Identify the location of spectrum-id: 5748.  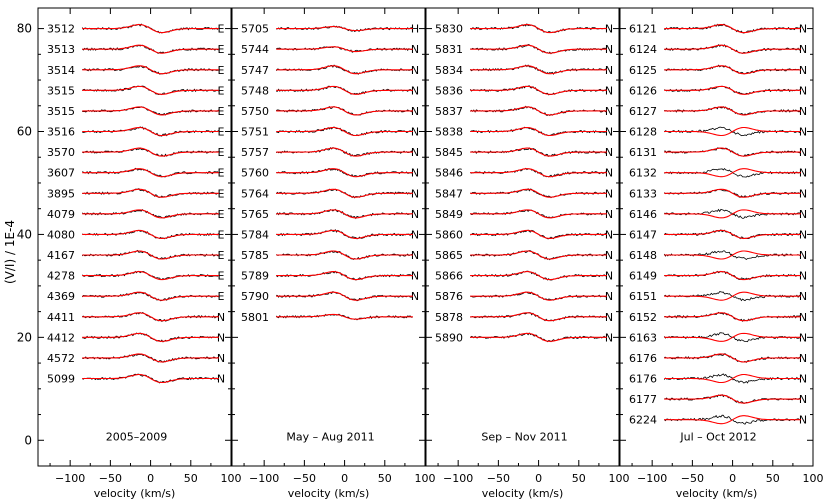
(255, 90).